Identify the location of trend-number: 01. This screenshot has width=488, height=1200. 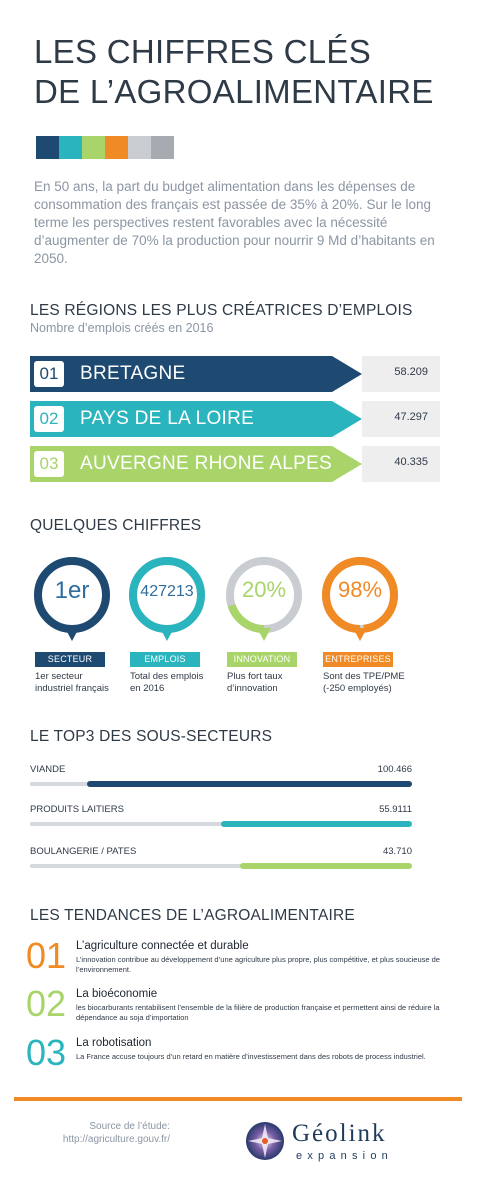
(46, 955).